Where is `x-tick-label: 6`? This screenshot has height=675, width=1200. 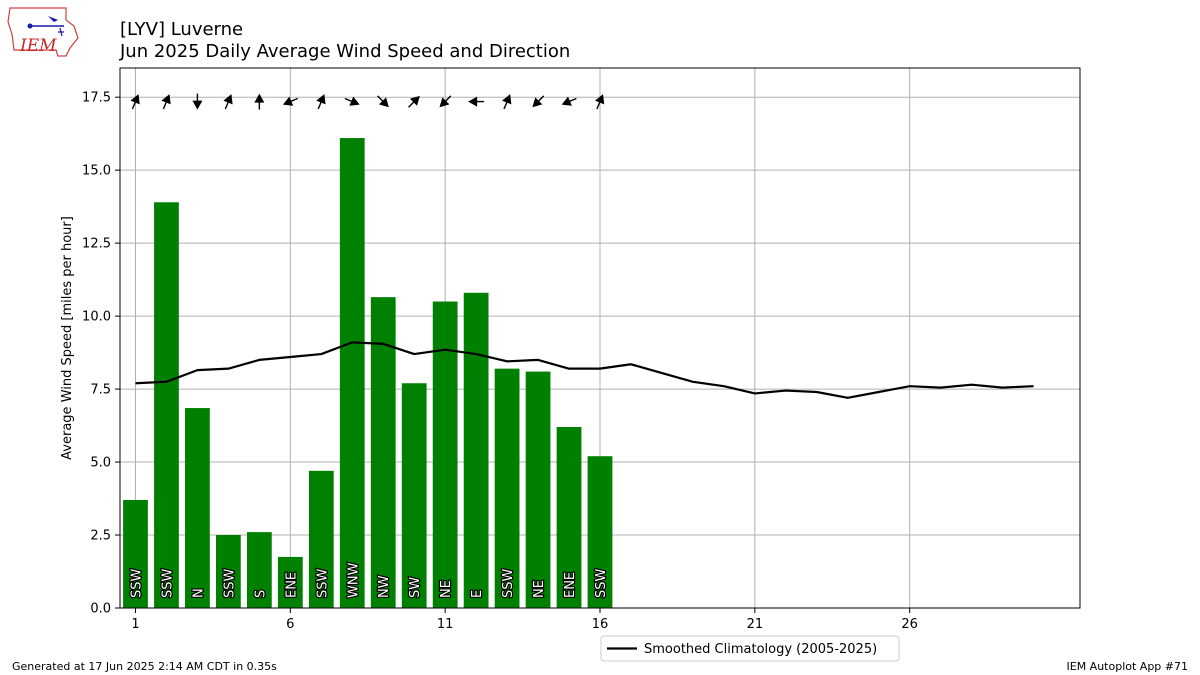 x-tick-label: 6 is located at coordinates (290, 624).